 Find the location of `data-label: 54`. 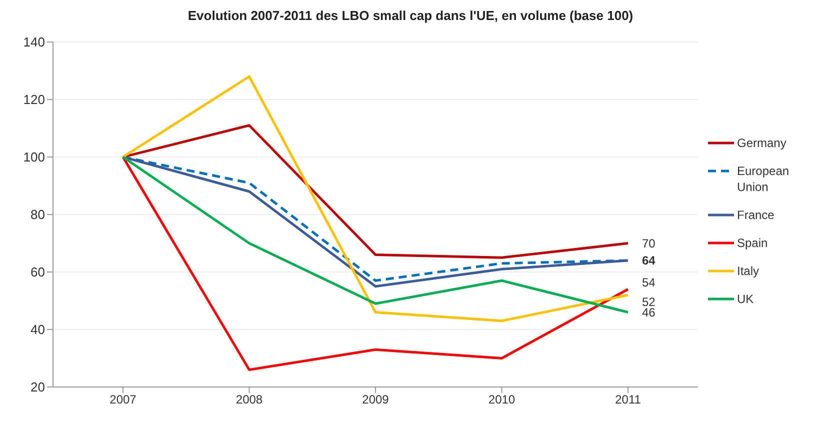

data-label: 54 is located at coordinates (649, 282).